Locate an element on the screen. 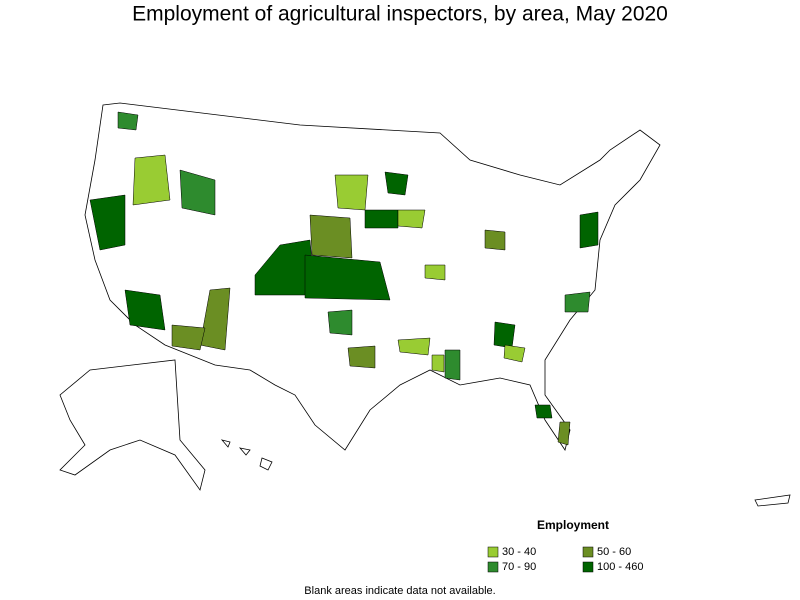 The width and height of the screenshot is (800, 600). legend-label: 50 - 60 is located at coordinates (614, 552).